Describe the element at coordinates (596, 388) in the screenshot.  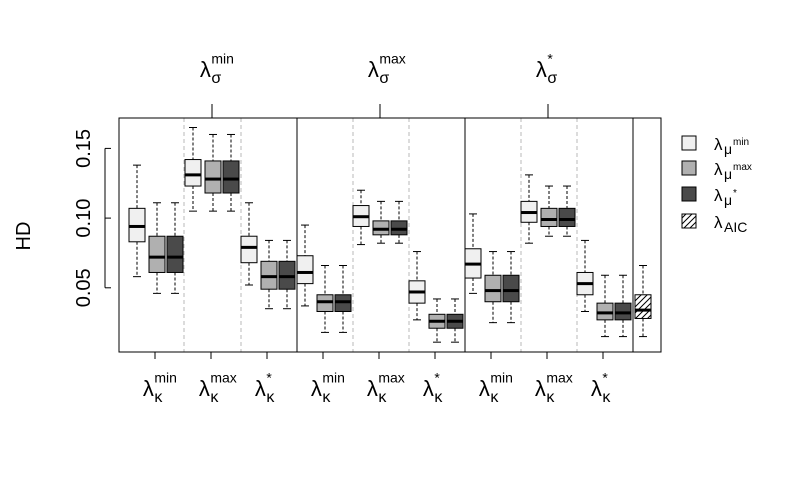
I see `bottom-label-2-2-base: λ` at that location.